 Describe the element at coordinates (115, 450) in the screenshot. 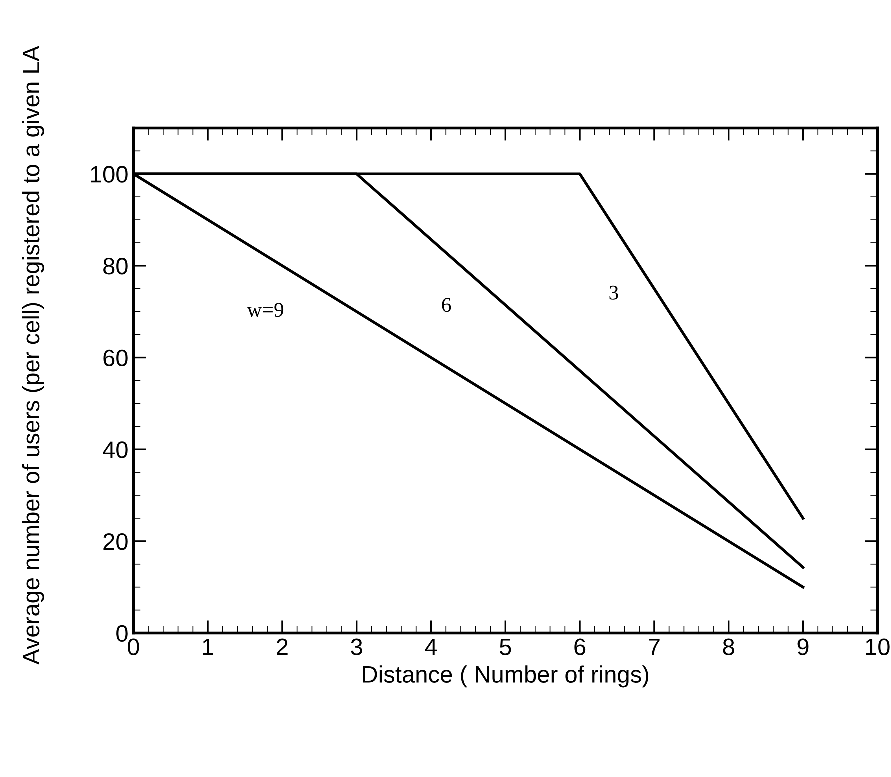

I see `y-tick-label: 40` at that location.